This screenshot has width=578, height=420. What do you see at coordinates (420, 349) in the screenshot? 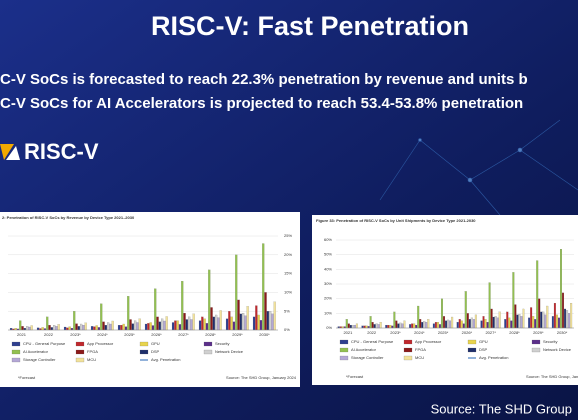
I see `legend-label: FPGA` at bounding box center [420, 349].